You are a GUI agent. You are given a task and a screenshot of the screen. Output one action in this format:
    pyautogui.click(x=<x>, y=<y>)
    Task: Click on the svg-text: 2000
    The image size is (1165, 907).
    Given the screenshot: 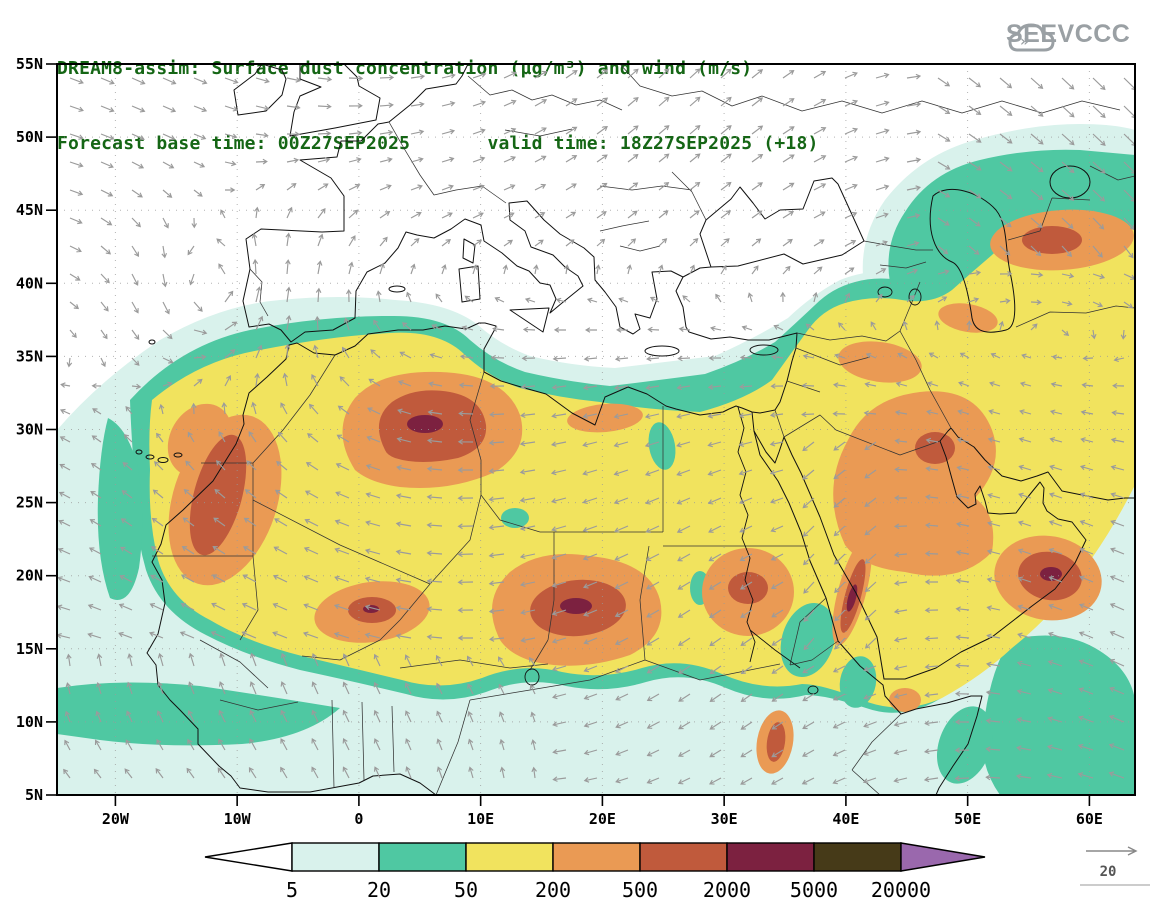 What is the action you would take?
    pyautogui.click(x=727, y=890)
    